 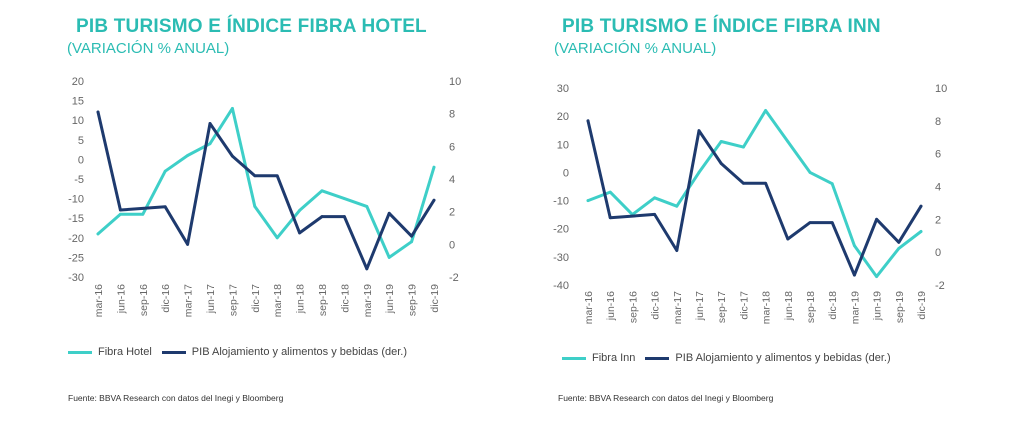 What do you see at coordinates (589, 307) in the screenshot?
I see `x-tick-label: mar-16` at bounding box center [589, 307].